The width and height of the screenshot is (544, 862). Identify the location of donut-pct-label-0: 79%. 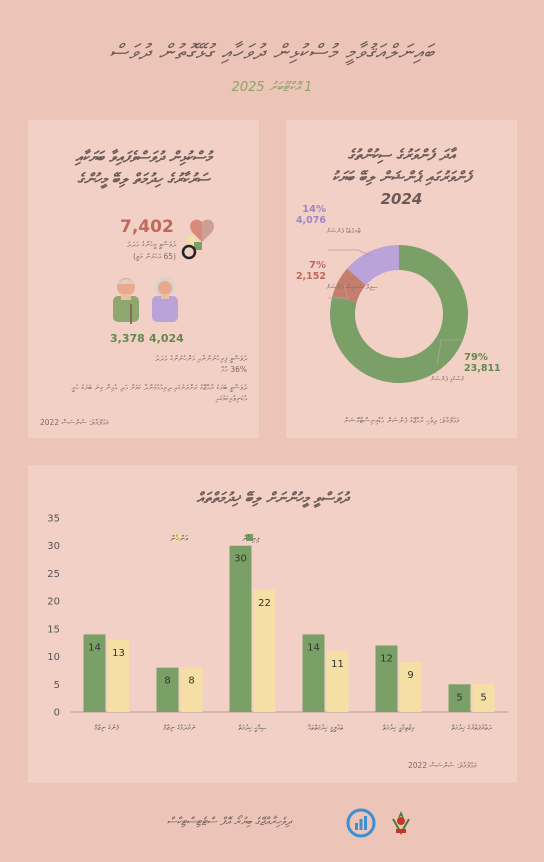
(476, 357).